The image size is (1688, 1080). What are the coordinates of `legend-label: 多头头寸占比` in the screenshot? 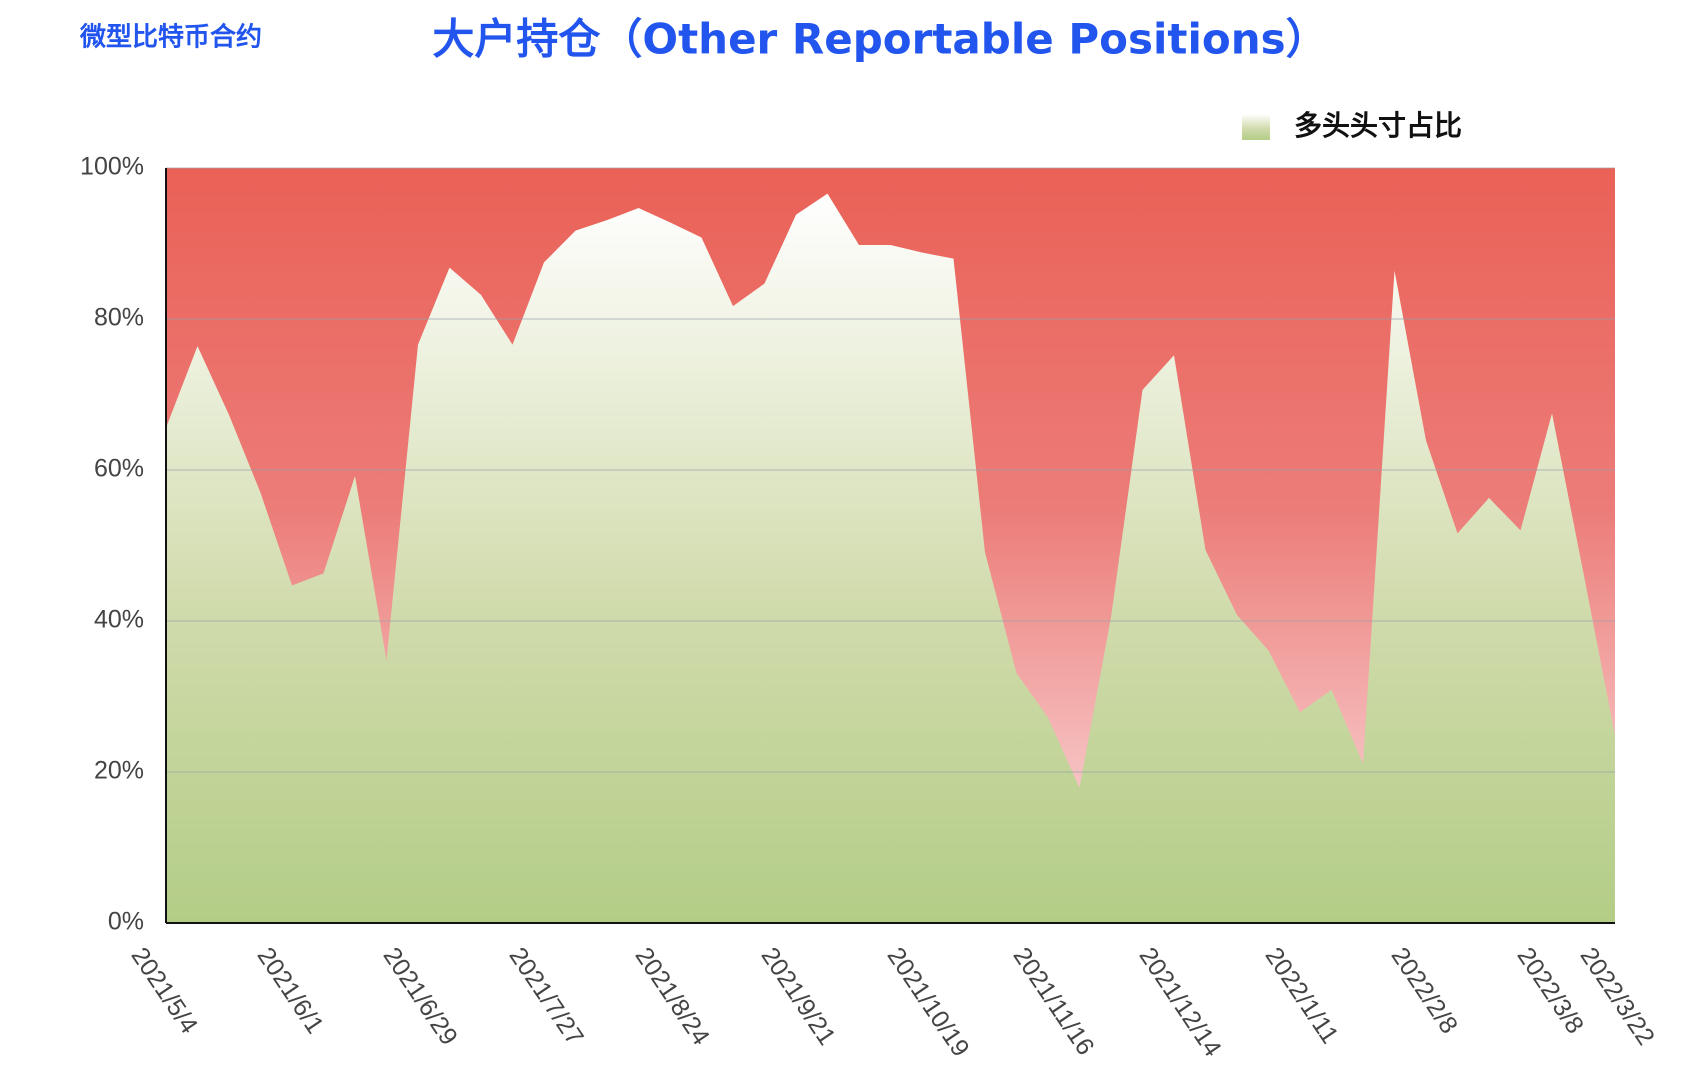 It's located at (1378, 125).